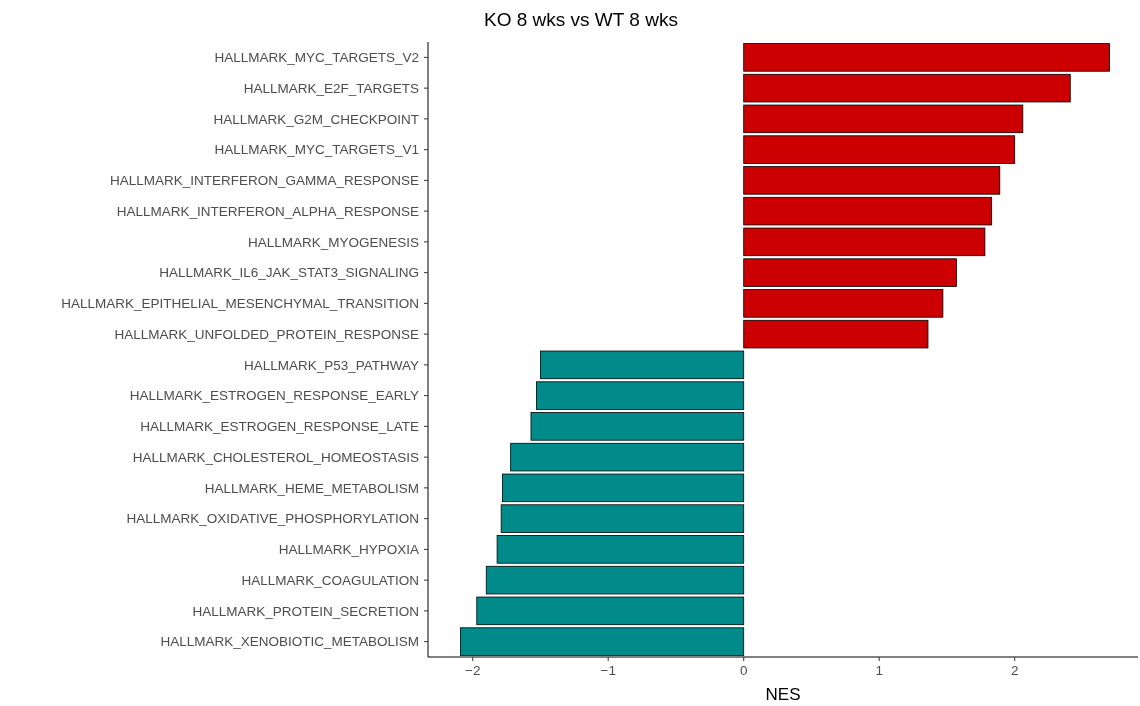 This screenshot has height=706, width=1140. What do you see at coordinates (240, 304) in the screenshot?
I see `y-tick-label: HALLMARK_EPITHELIAL_MESENCHYMAL_TRANSITION` at bounding box center [240, 304].